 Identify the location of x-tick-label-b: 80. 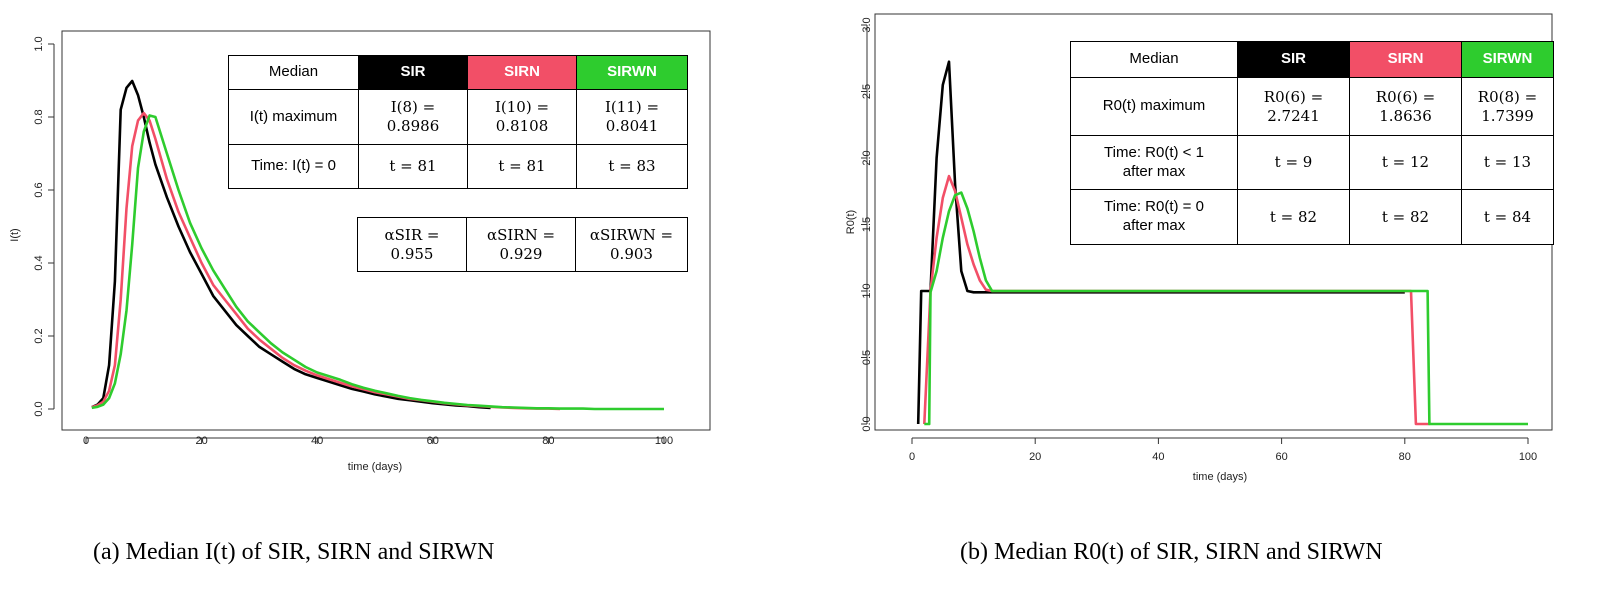
(1405, 457).